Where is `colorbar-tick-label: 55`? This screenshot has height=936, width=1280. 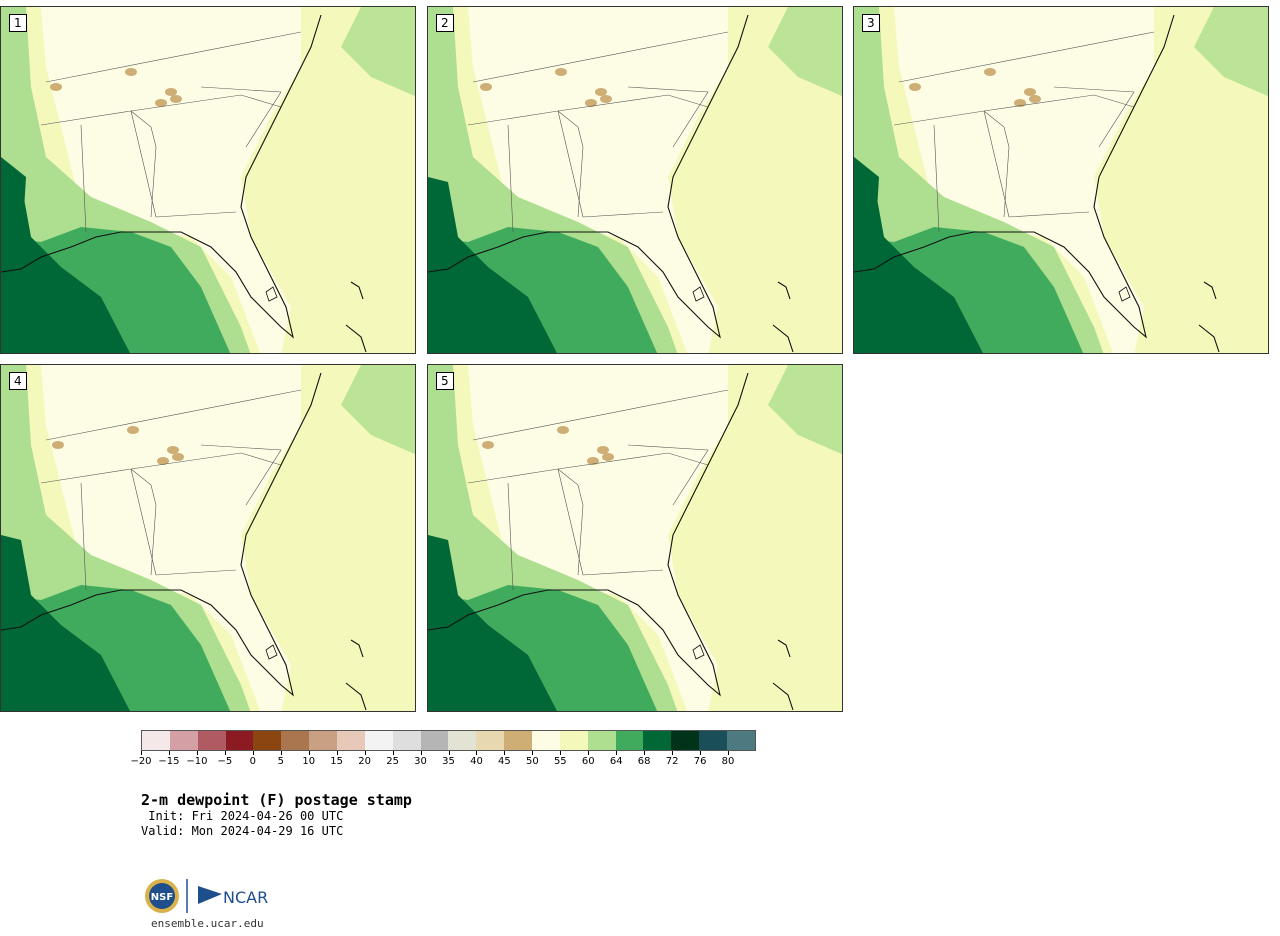 colorbar-tick-label: 55 is located at coordinates (560, 761).